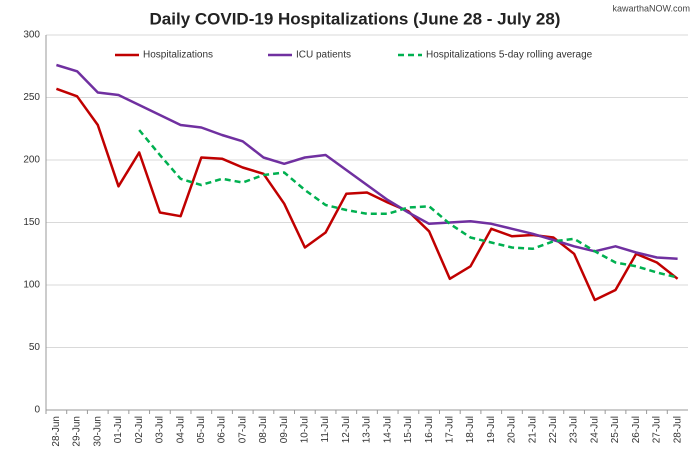 This screenshot has height=469, width=696. I want to click on x-tick-label: 27-Jul, so click(657, 429).